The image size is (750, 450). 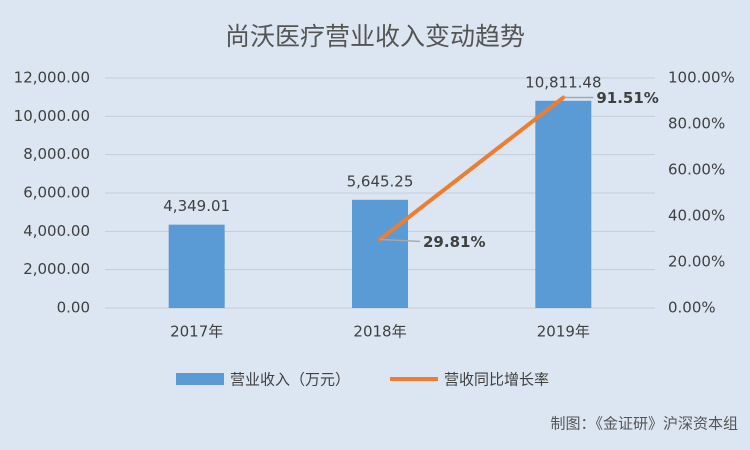 I want to click on y-tick-label: 8,000.00, so click(x=56, y=154).